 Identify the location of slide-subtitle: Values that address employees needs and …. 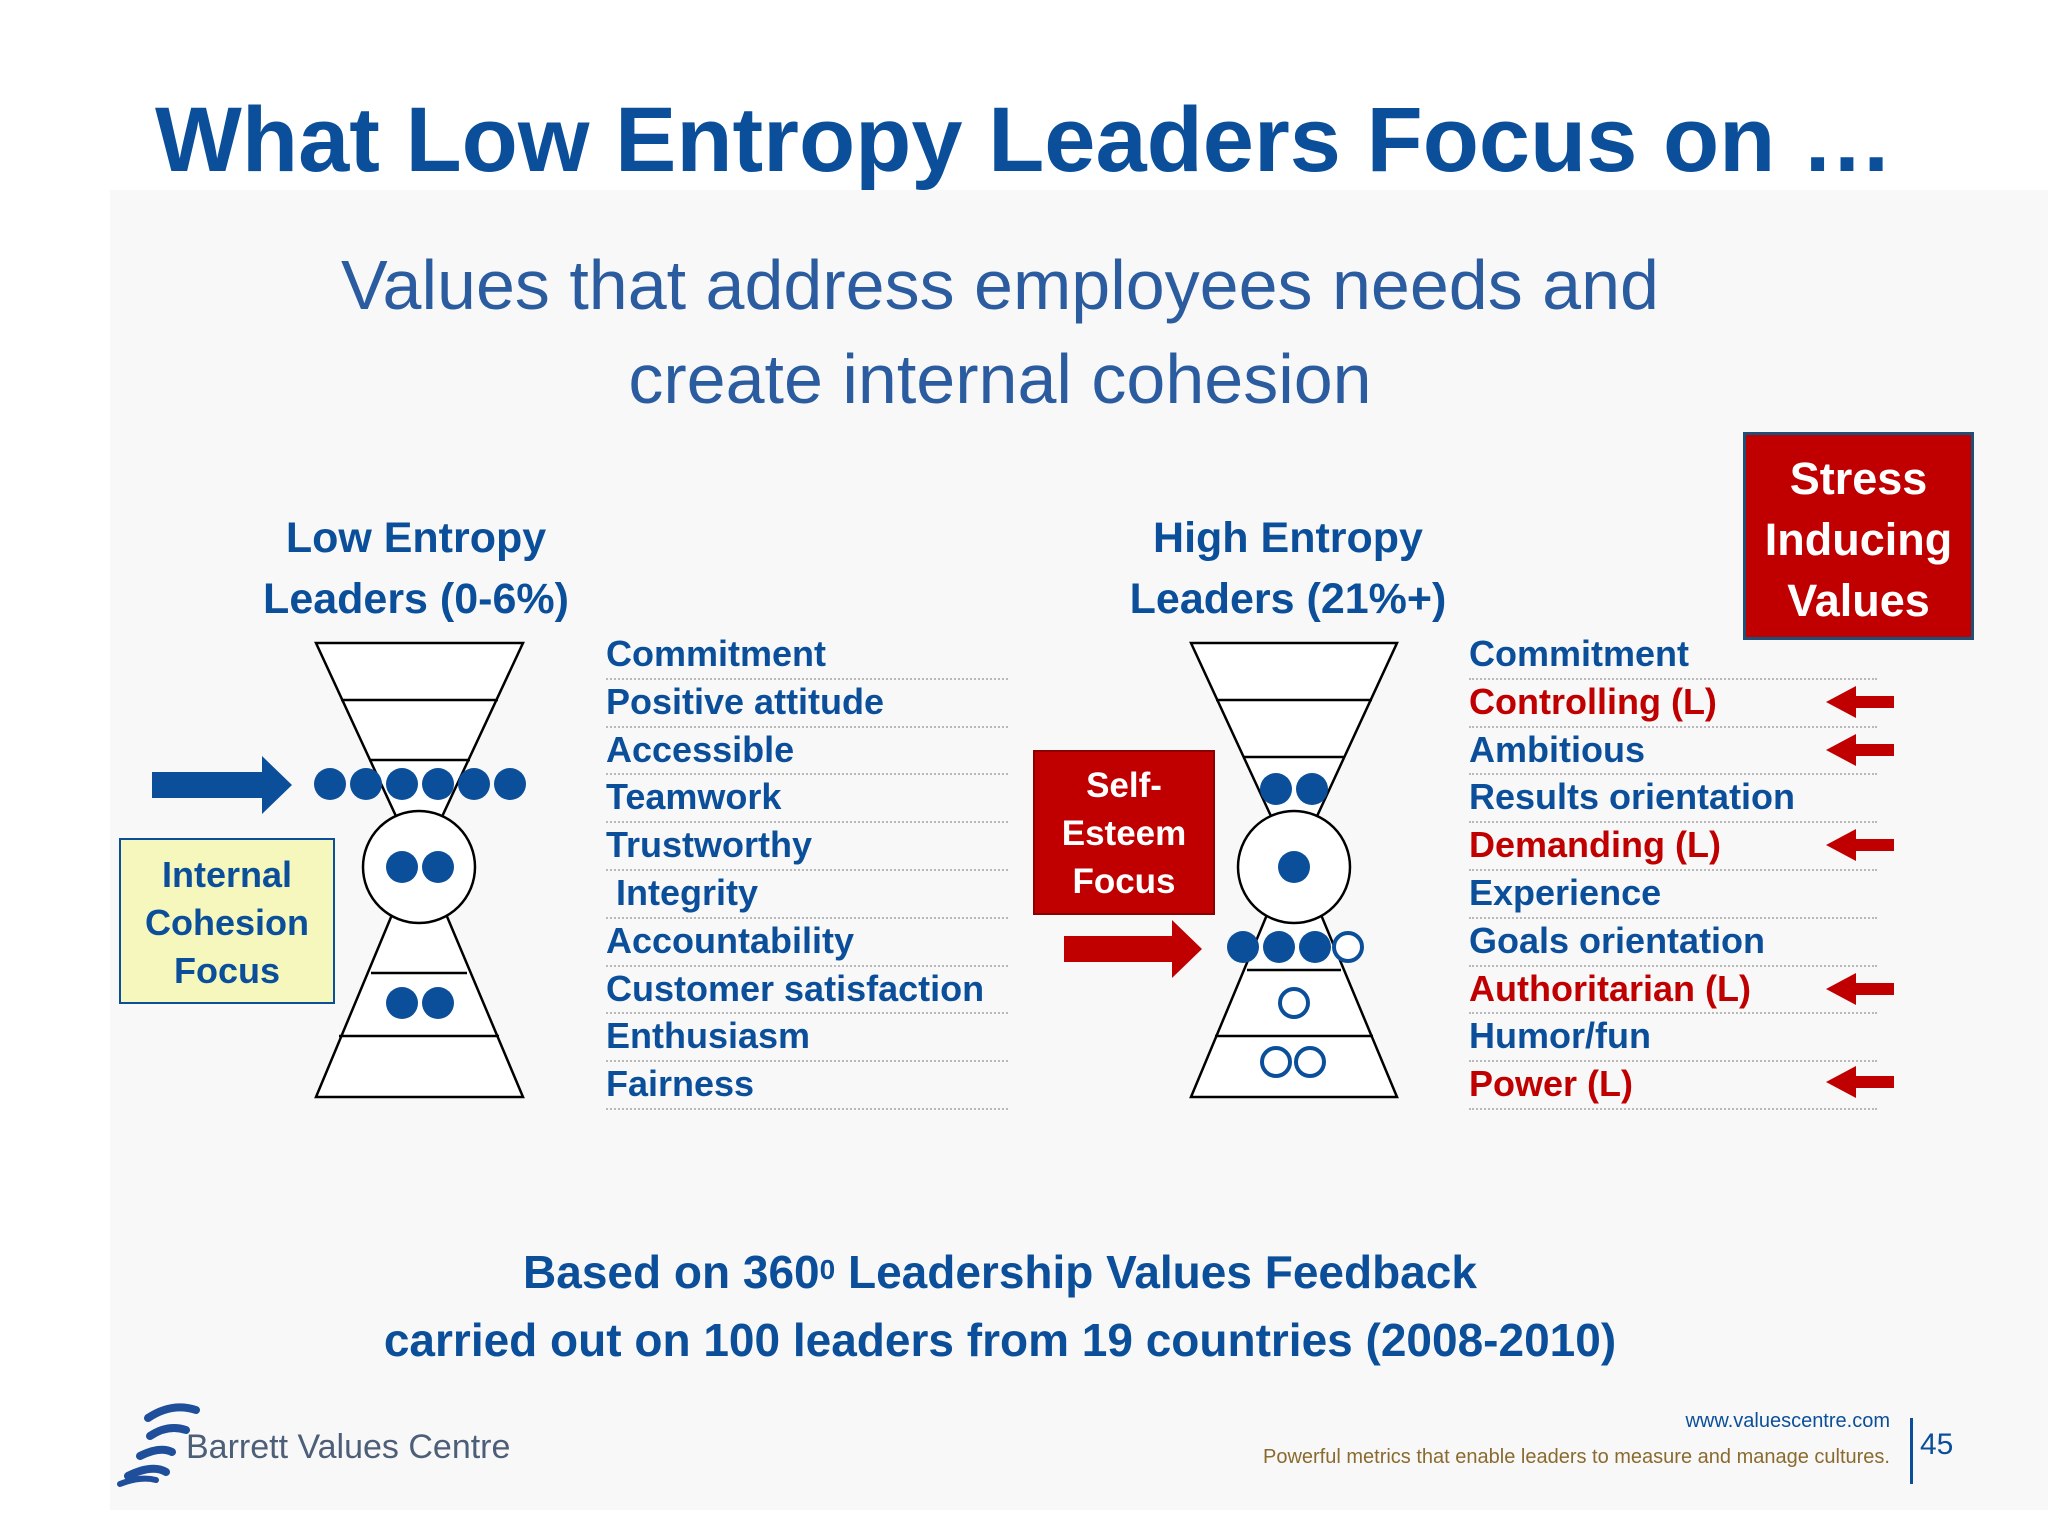
(1000, 332).